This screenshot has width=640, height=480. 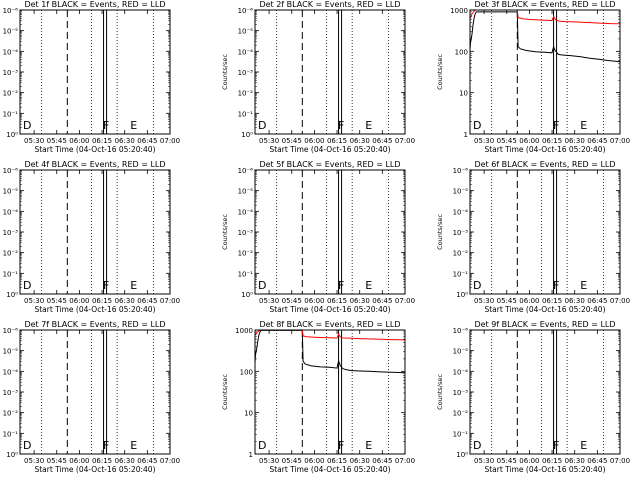 I want to click on panel-title: Det 3f BLACK = Events, RED = LLD, so click(x=544, y=4).